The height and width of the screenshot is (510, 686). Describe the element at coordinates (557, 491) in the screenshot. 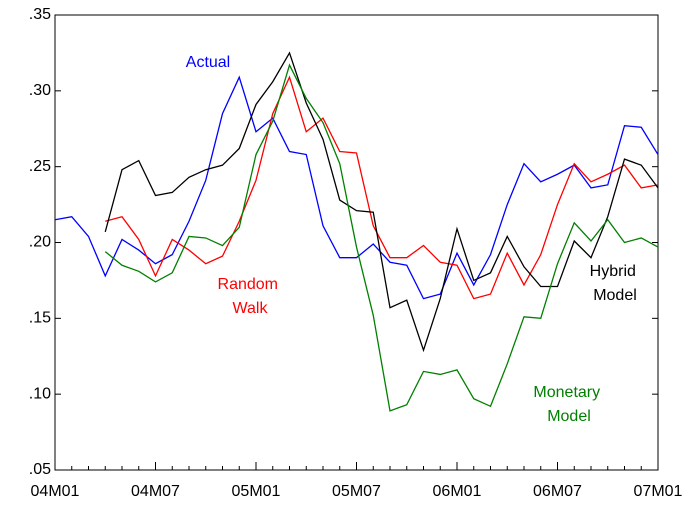

I see `x-tick-label: 06M07` at that location.